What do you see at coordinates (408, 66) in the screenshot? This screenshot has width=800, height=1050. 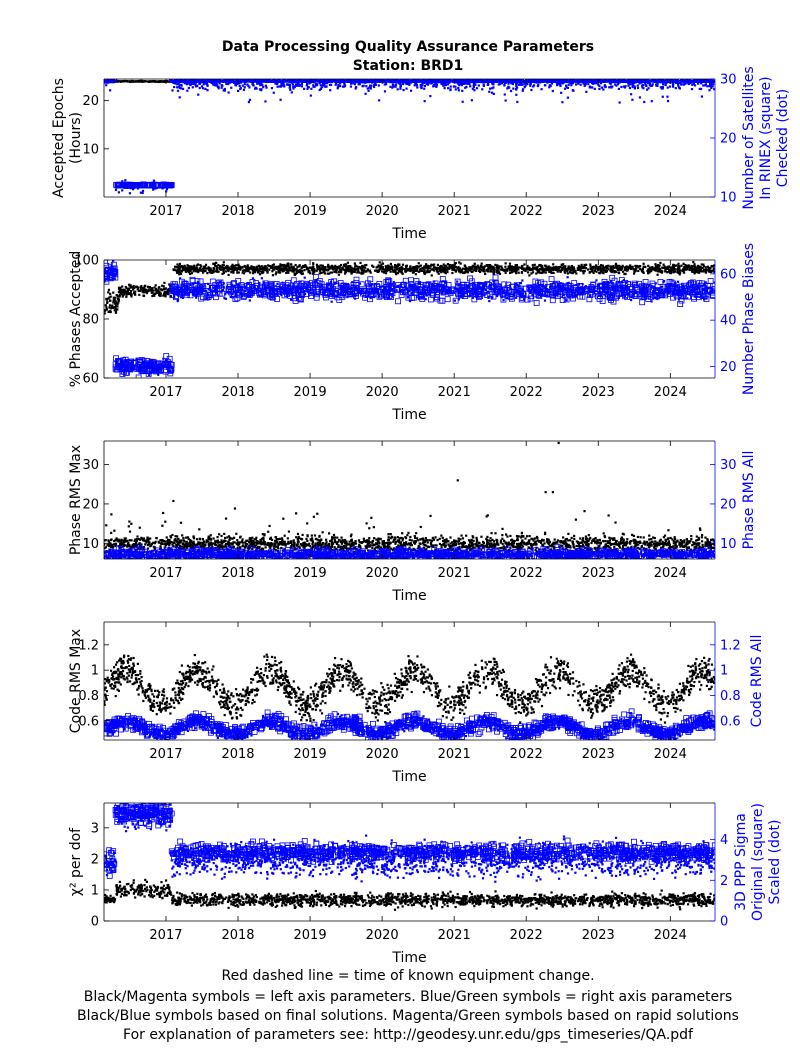 I see `figure-subtitle: Station: BRD1` at bounding box center [408, 66].